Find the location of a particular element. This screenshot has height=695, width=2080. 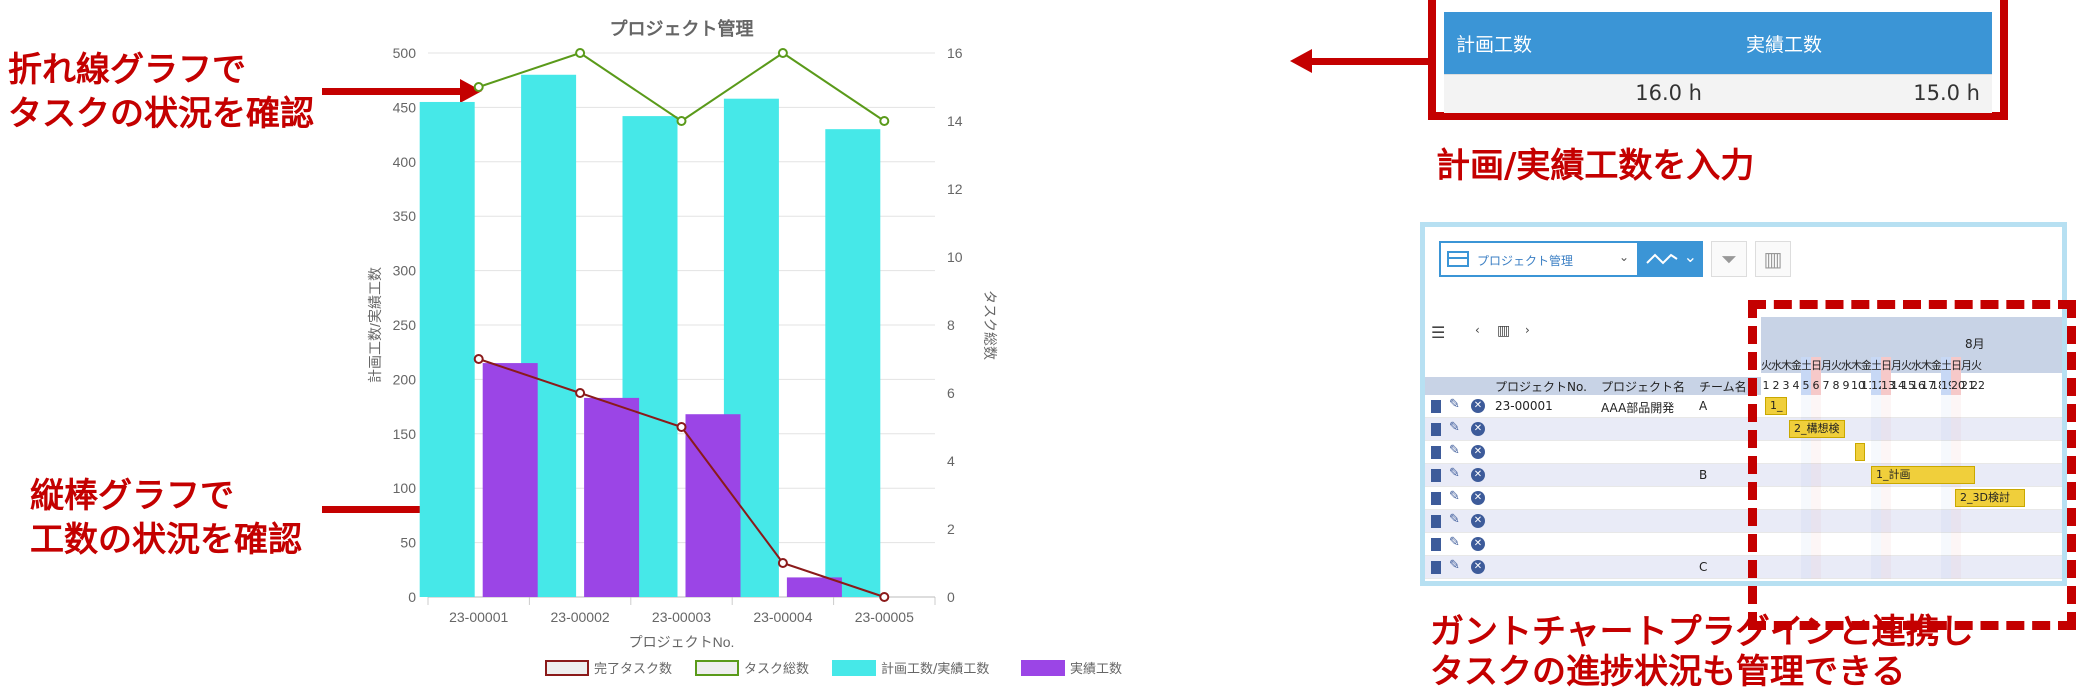

column-header: プロジェクトNo. is located at coordinates (1541, 387).